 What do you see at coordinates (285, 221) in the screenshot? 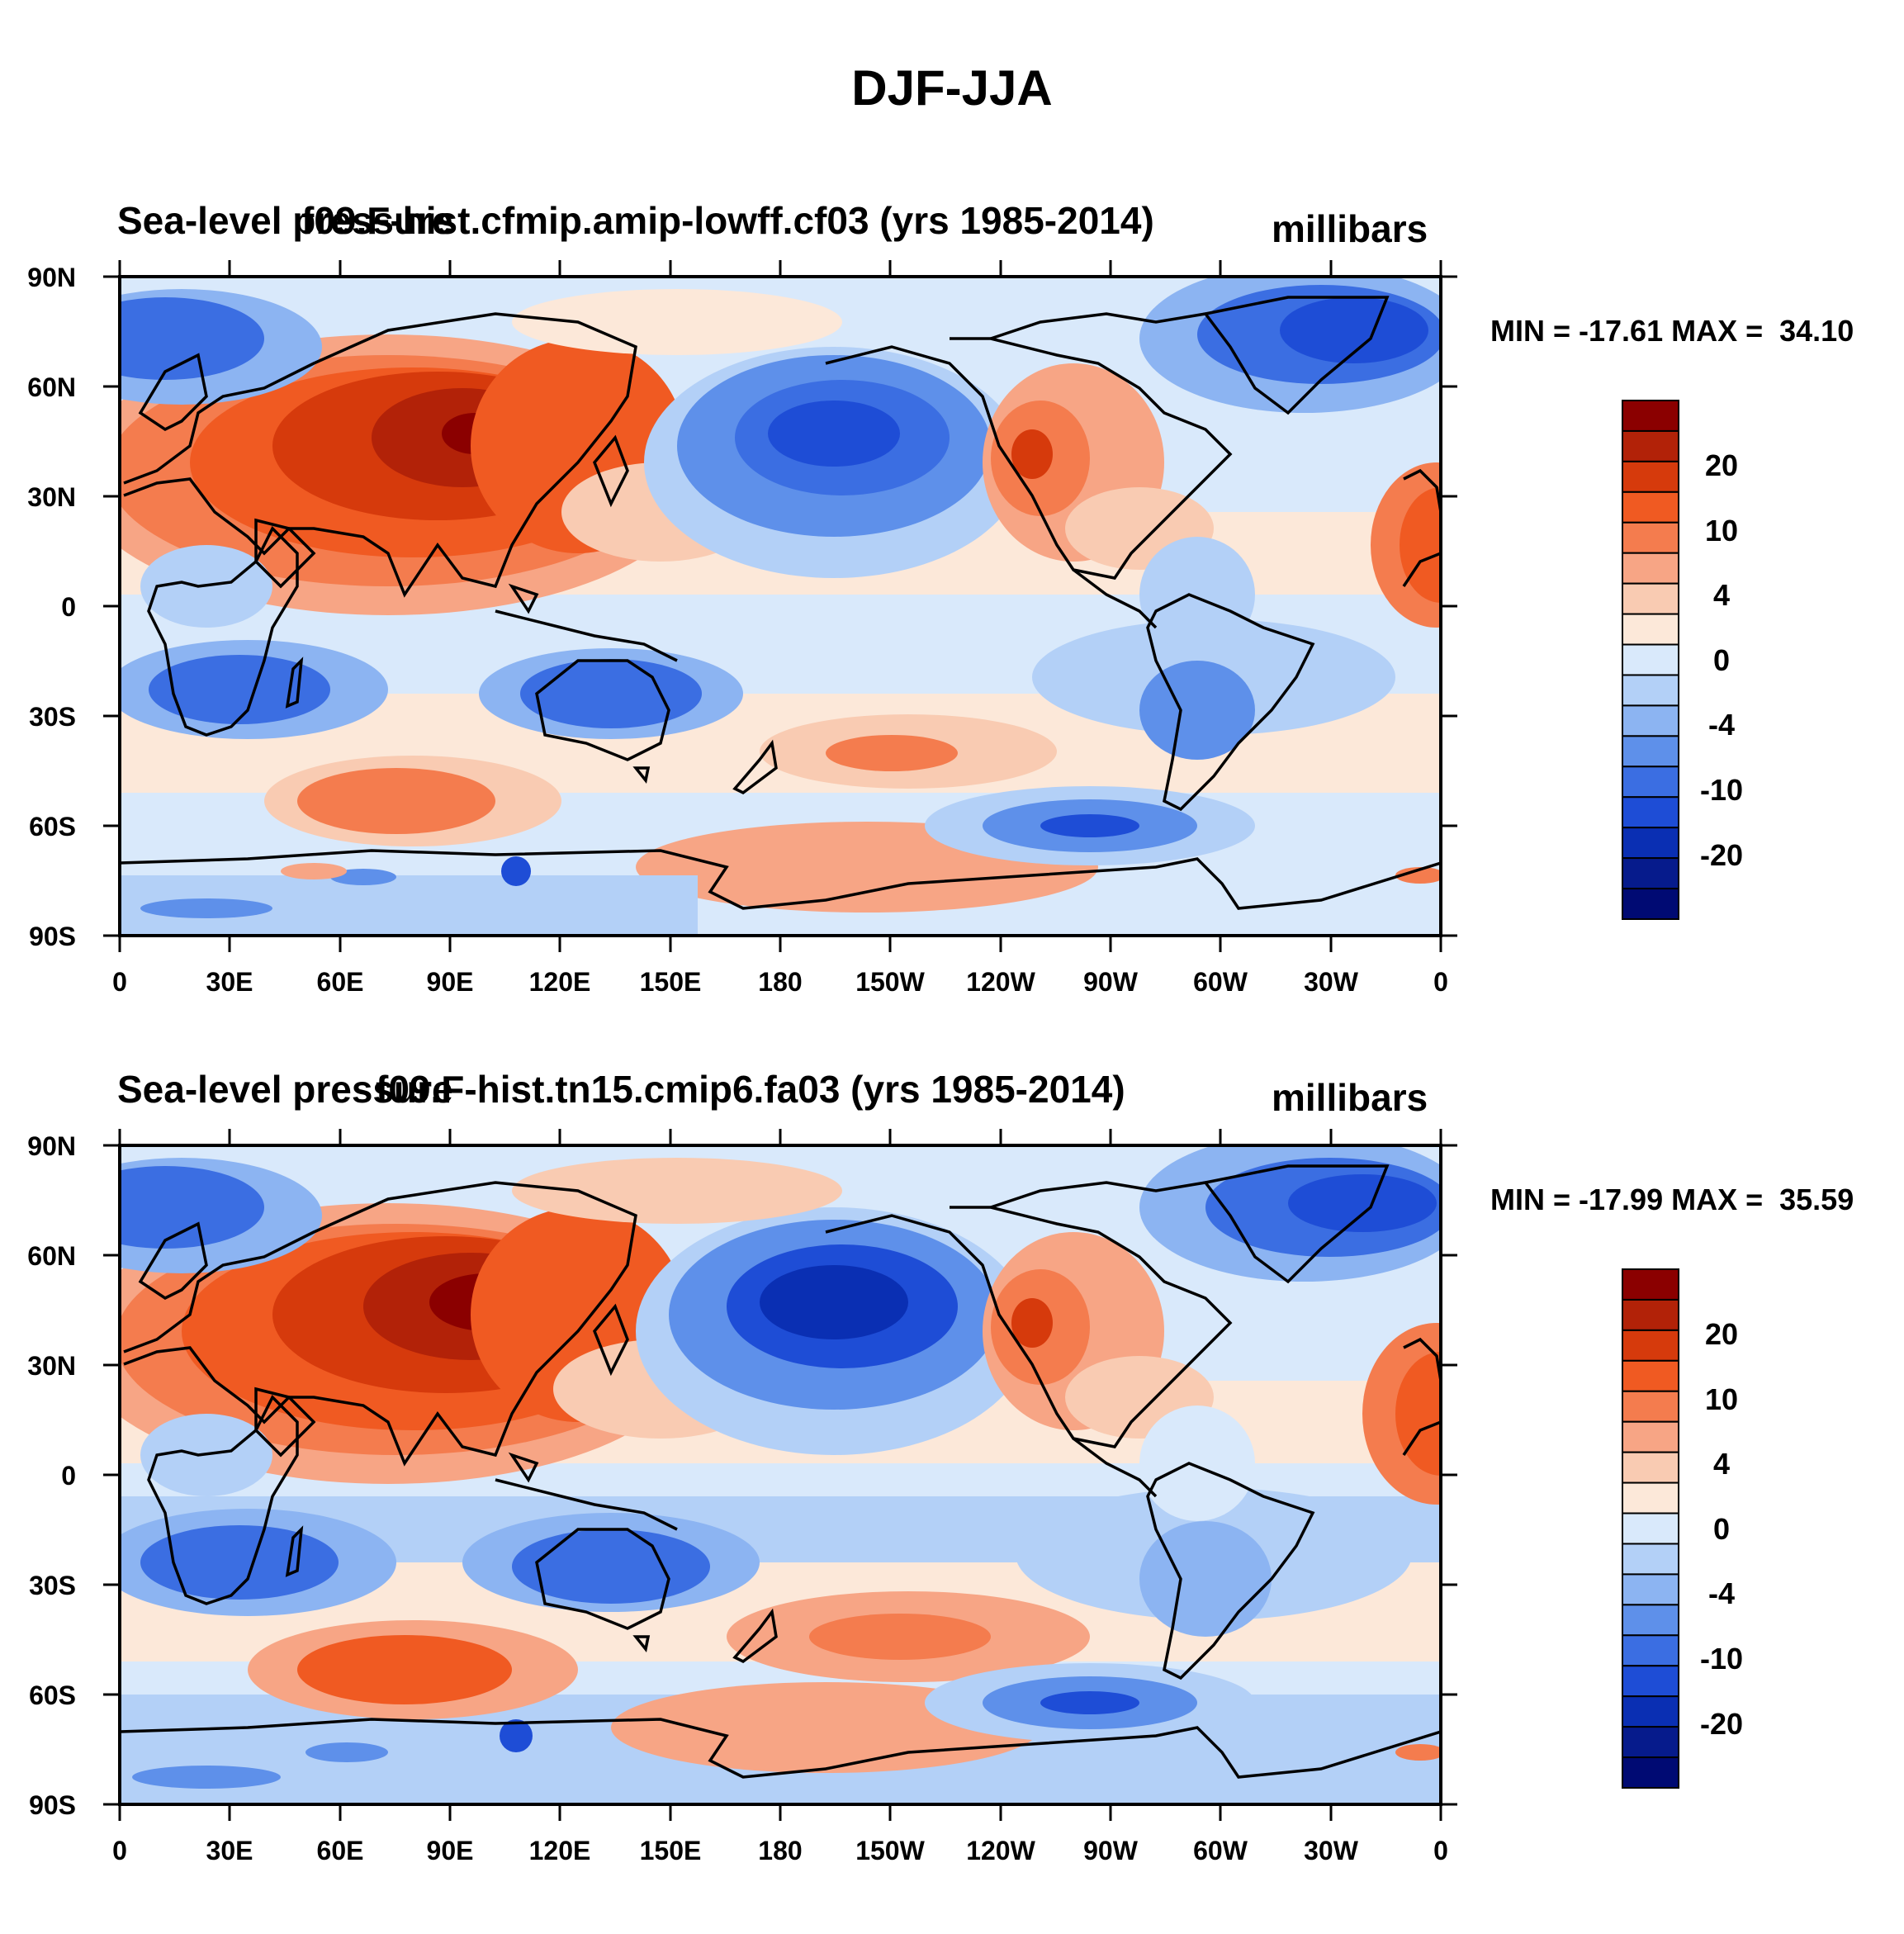
I see `panel-1-variable: Sea-level pressure` at bounding box center [285, 221].